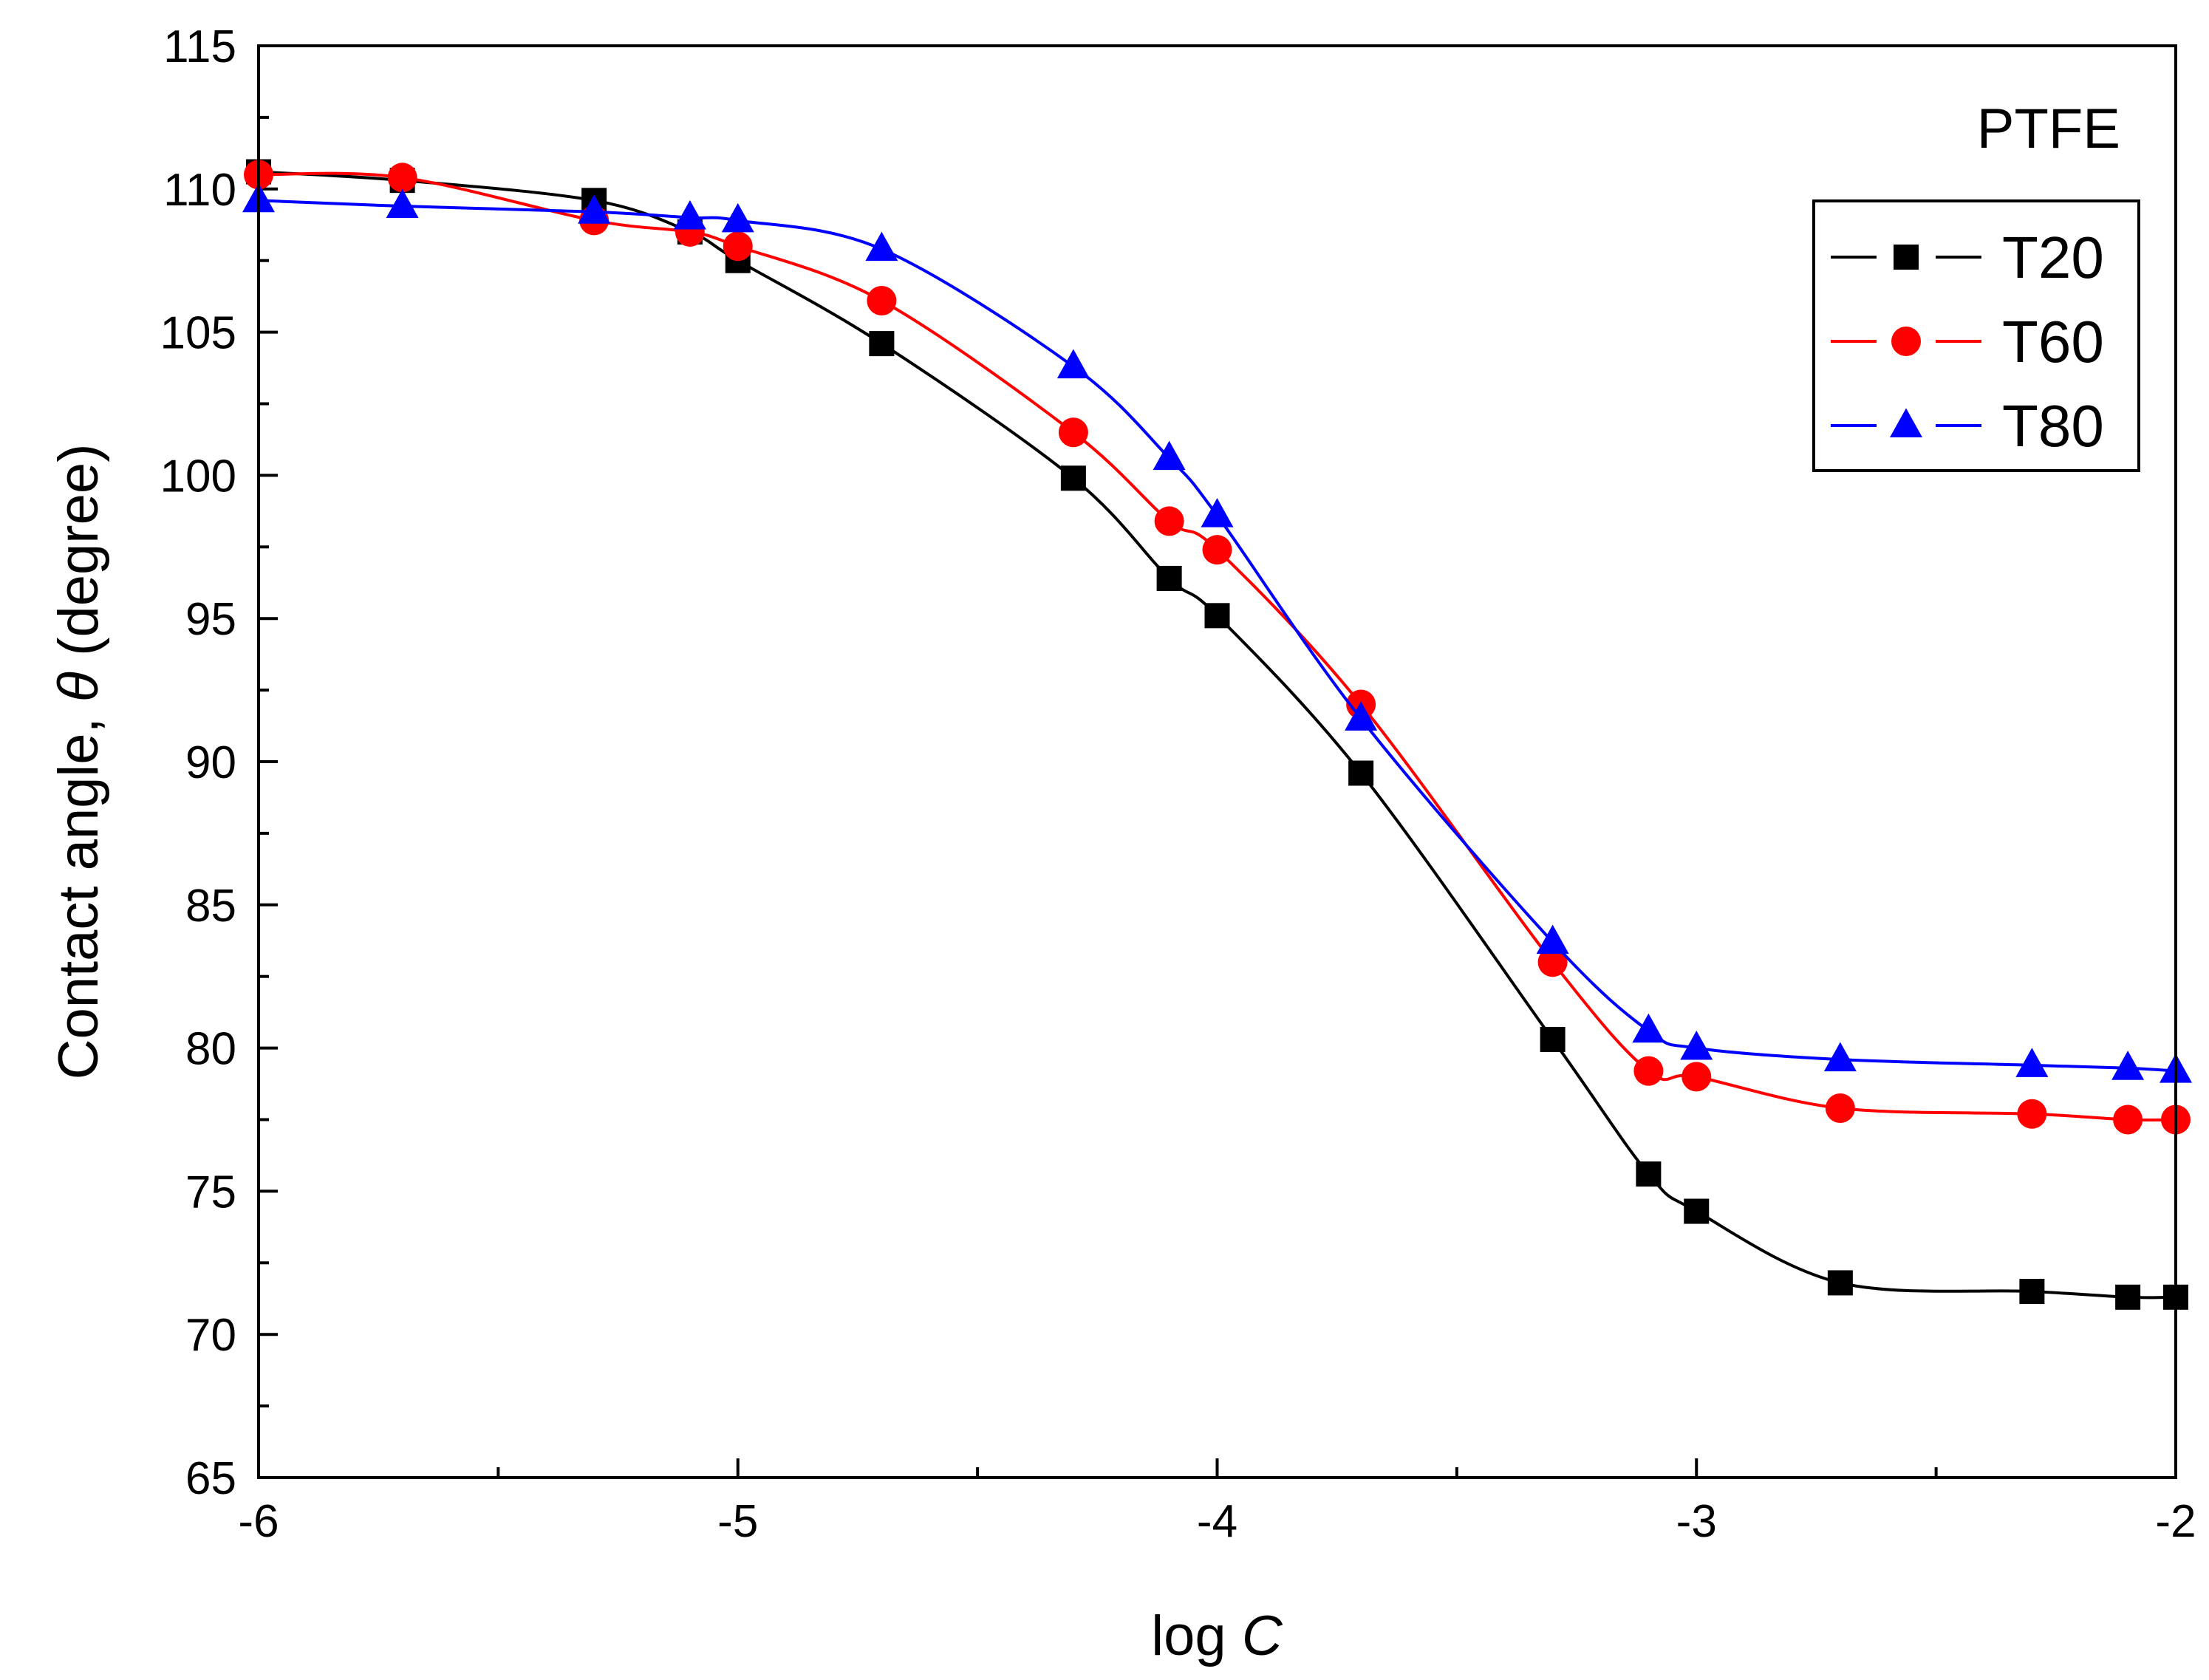 Image resolution: width=2209 pixels, height=1680 pixels. I want to click on x-tick-label: -4, so click(1217, 1521).